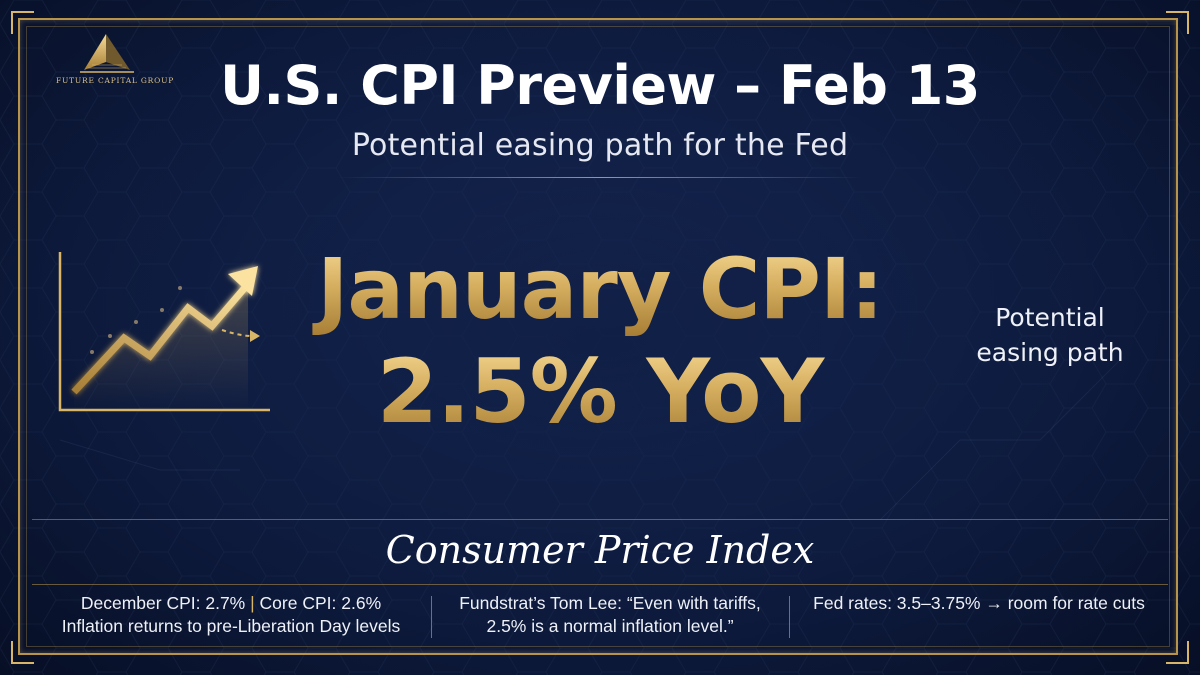 The height and width of the screenshot is (675, 1200). I want to click on fact-december-cpi-value: December CPI: 2.7%, so click(163, 603).